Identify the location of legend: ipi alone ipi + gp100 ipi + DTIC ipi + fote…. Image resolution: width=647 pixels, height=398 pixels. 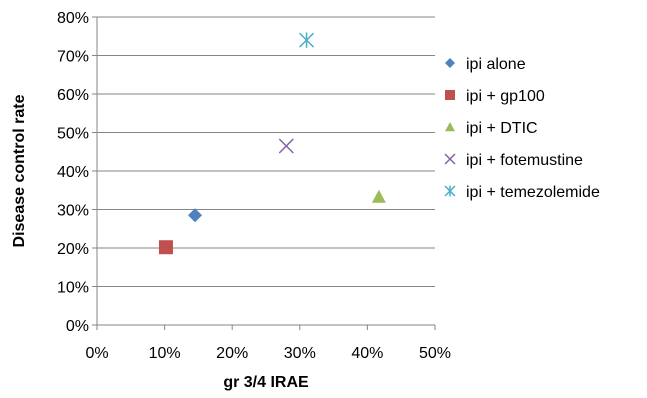
(522, 128).